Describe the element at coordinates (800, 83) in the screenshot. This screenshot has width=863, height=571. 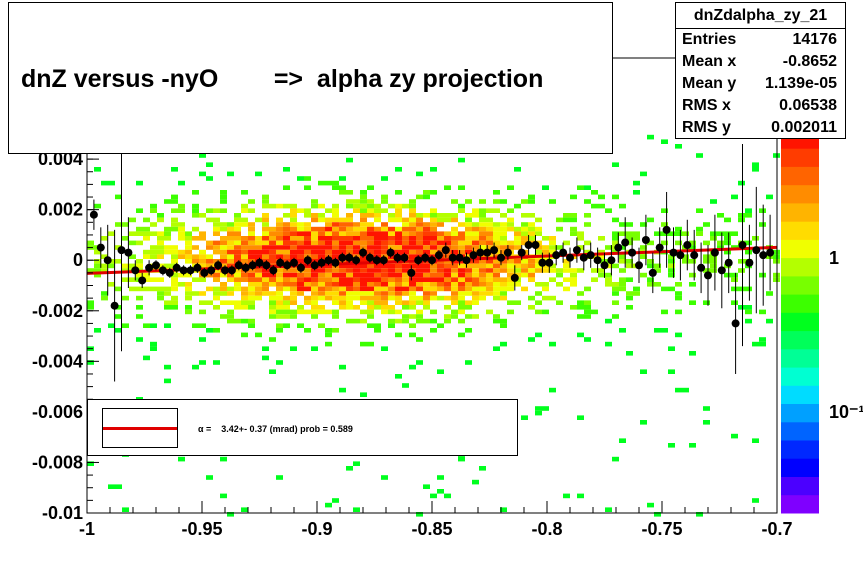
I see `stats-value: 1.139e-05` at that location.